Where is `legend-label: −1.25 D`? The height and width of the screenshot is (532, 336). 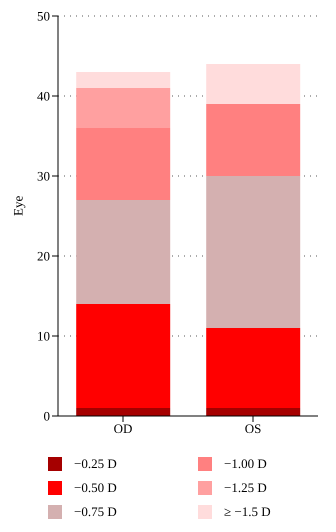
legend-label: −1.25 D is located at coordinates (245, 488).